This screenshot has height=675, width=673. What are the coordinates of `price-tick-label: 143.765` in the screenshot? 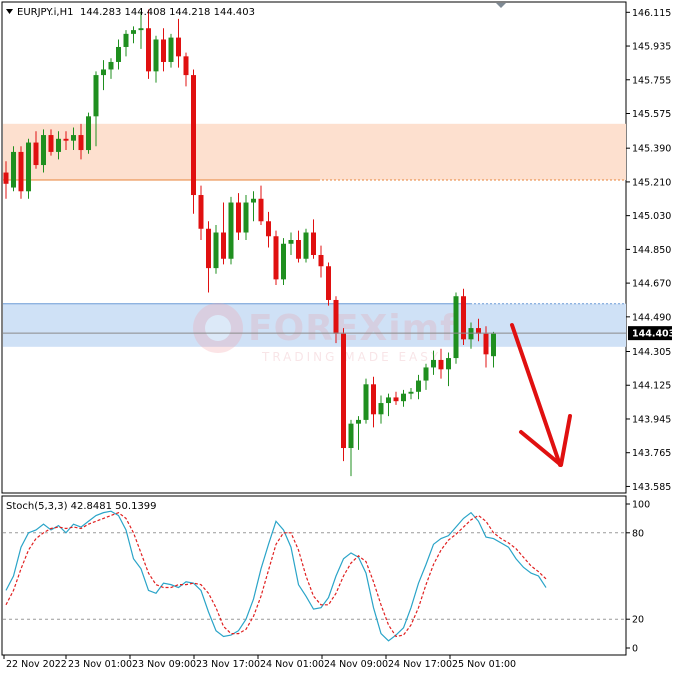 It's located at (651, 453).